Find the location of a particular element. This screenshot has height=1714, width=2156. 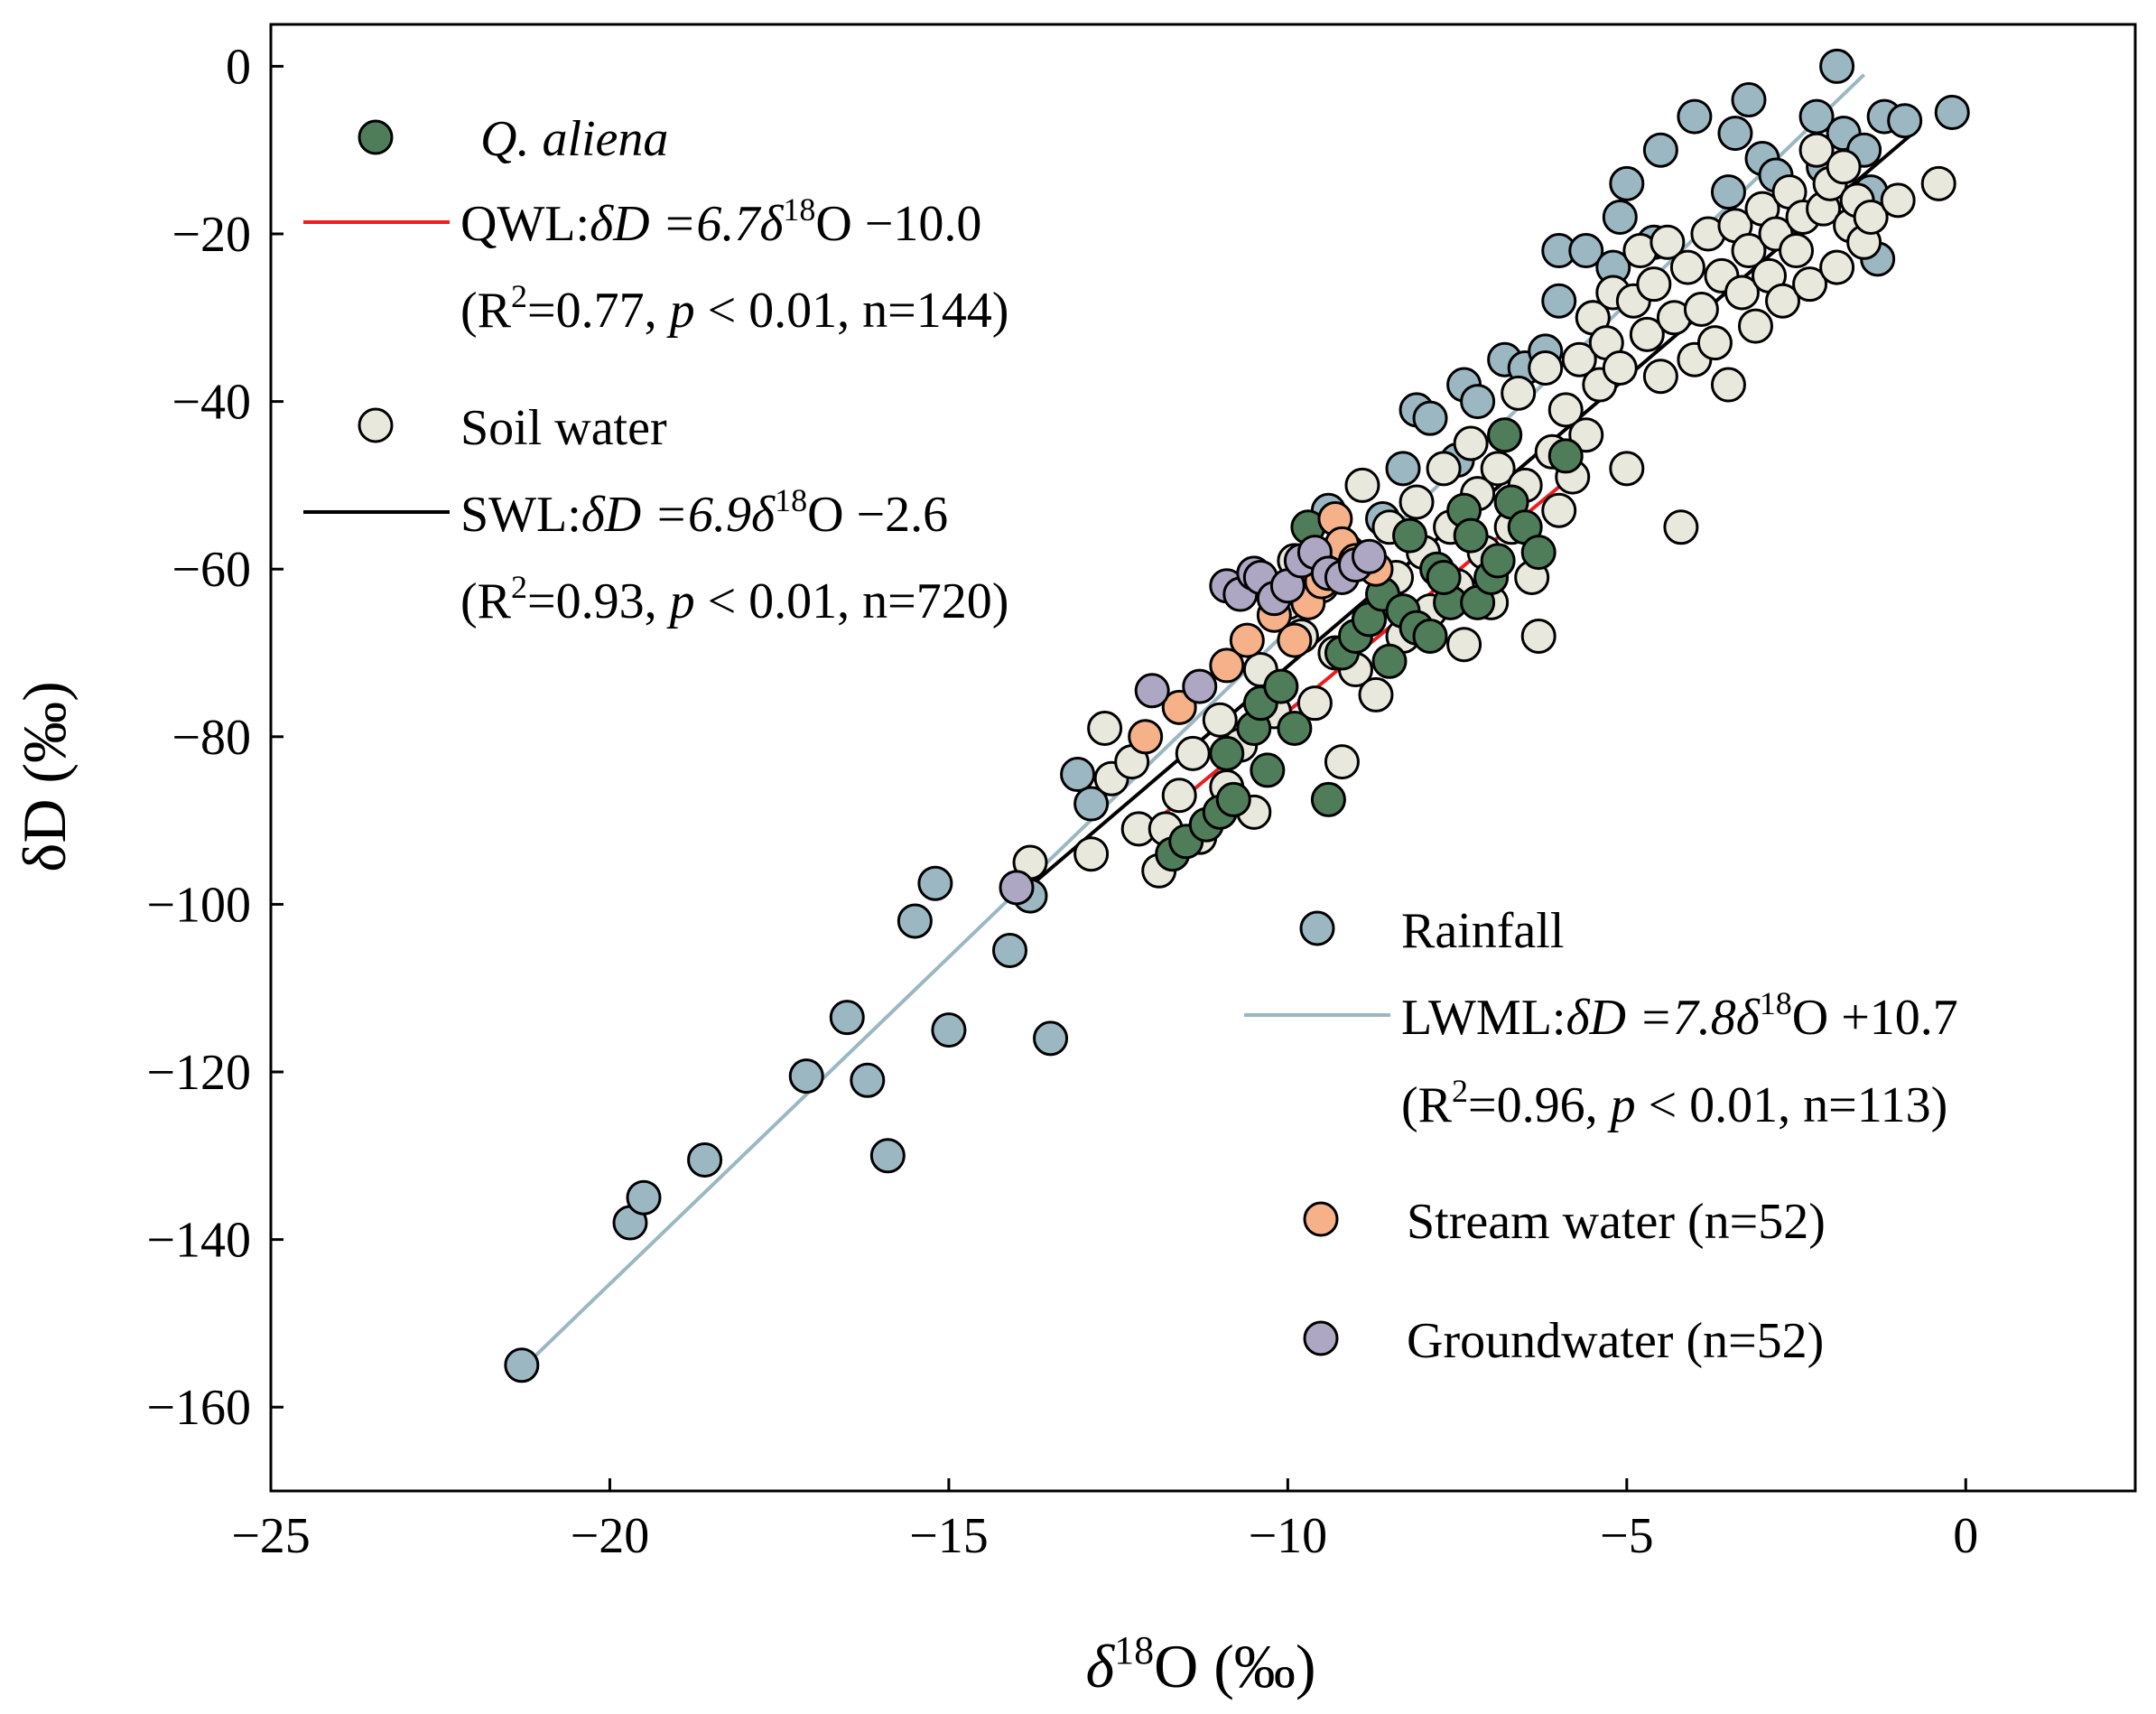

legend-marker-qaliena is located at coordinates (376, 137).